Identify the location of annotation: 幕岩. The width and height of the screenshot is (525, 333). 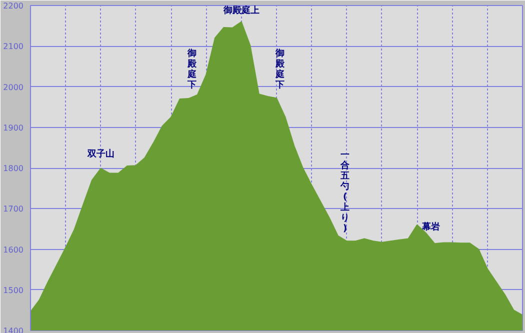
(430, 227).